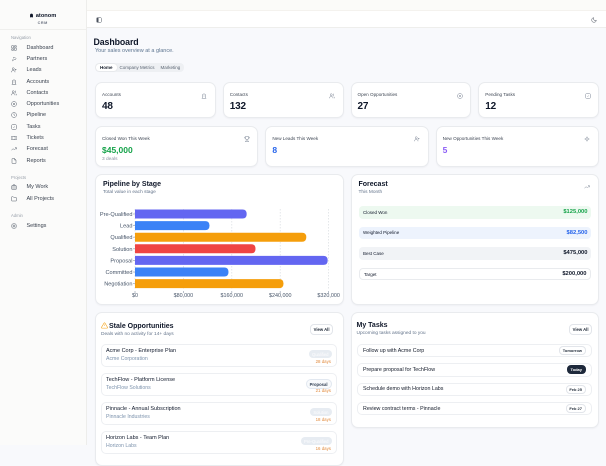 This screenshot has width=606, height=466. Describe the element at coordinates (118, 273) in the screenshot. I see `svg-text: Committed` at that location.